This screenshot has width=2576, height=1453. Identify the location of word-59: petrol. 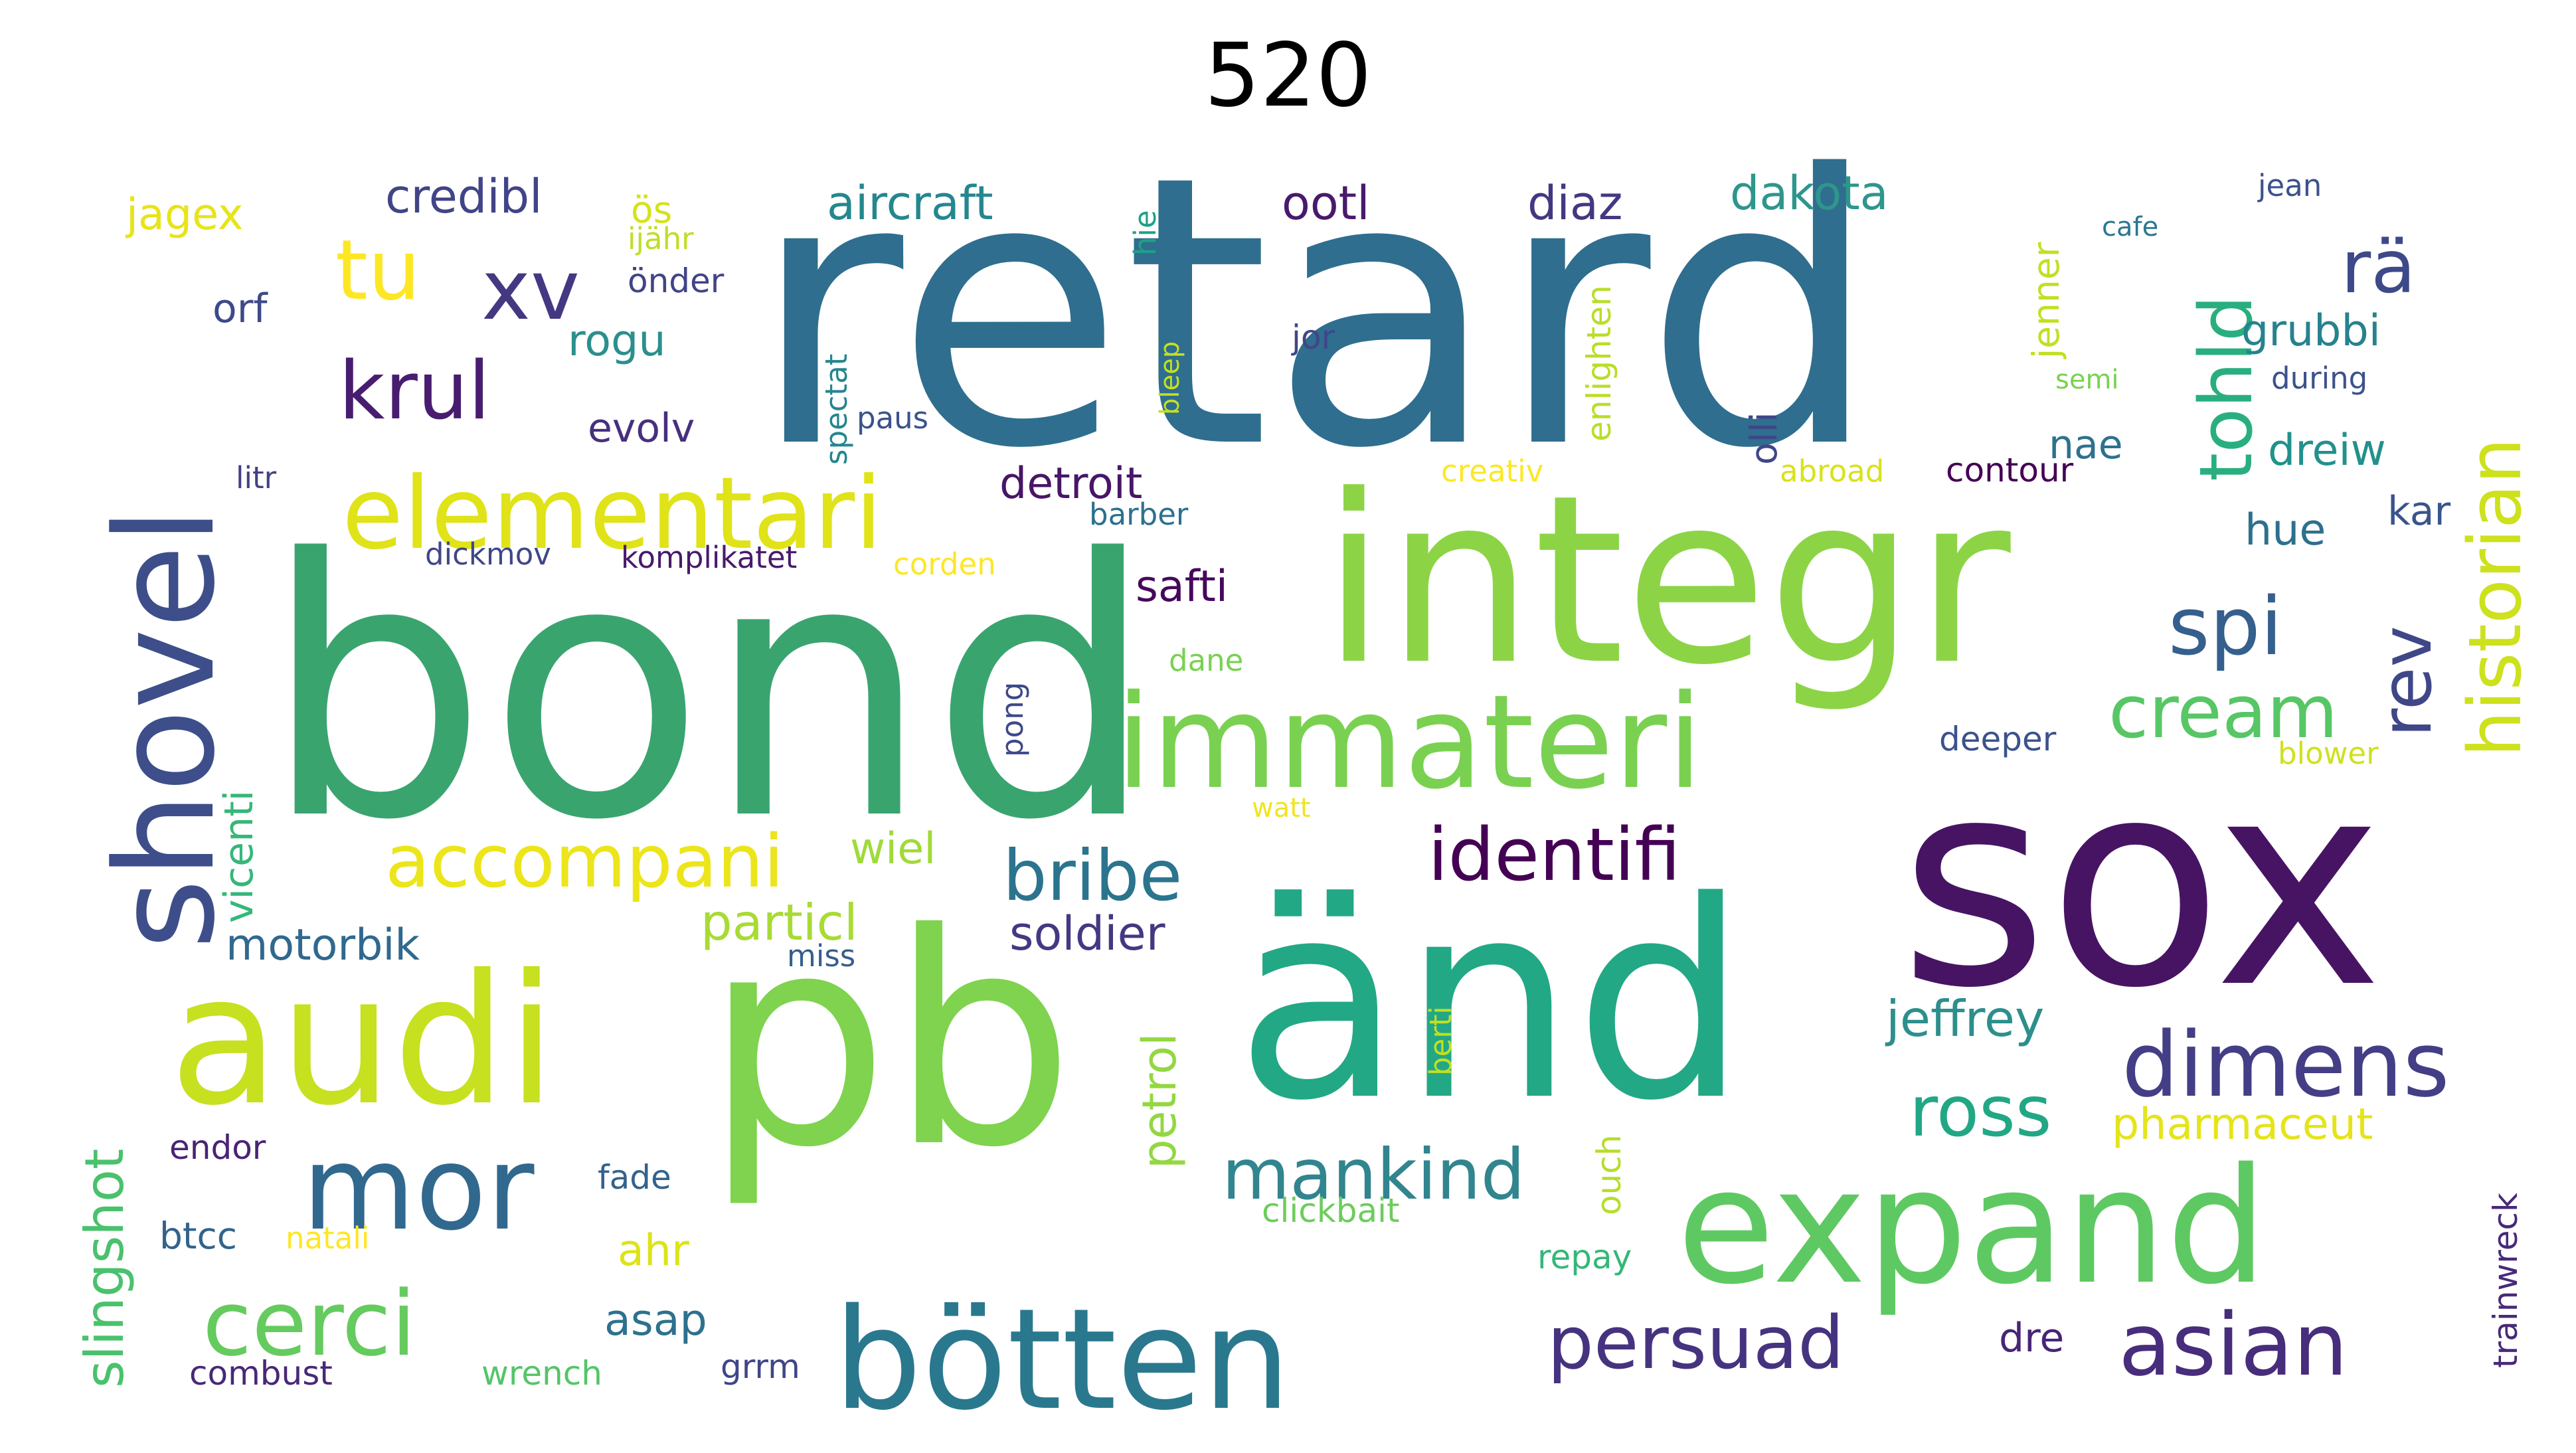
(1159, 1101).